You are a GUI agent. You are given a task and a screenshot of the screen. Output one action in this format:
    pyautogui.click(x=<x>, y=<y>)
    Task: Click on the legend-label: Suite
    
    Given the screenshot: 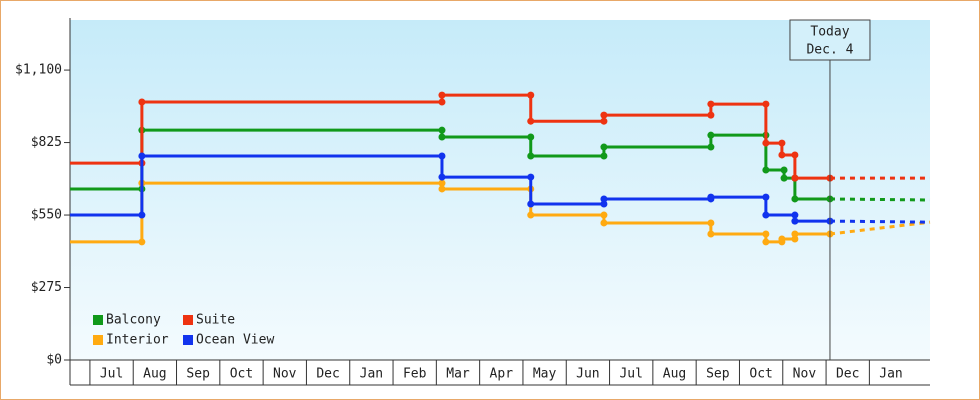 What is the action you would take?
    pyautogui.click(x=215, y=320)
    